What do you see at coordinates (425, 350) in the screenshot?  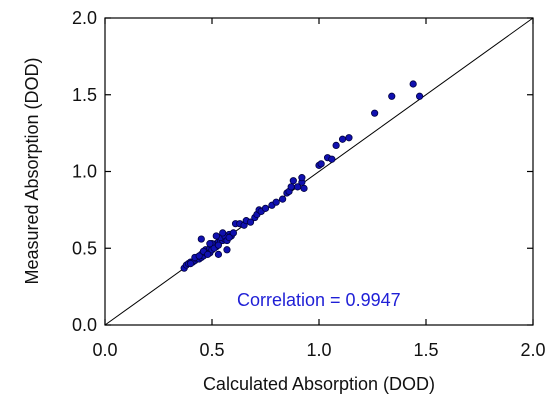 I see `x-tick-label: 1.5` at bounding box center [425, 350].